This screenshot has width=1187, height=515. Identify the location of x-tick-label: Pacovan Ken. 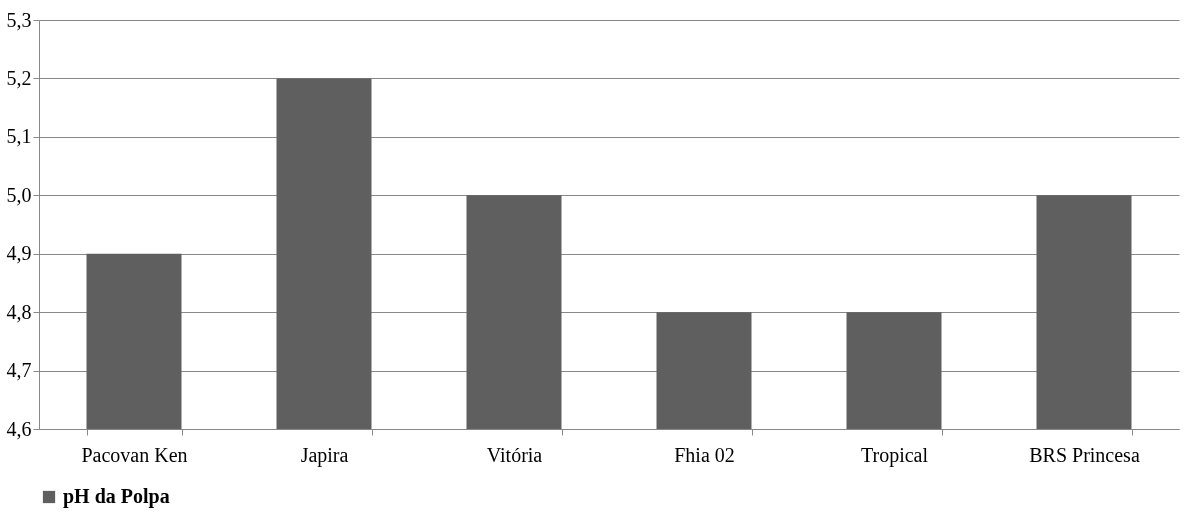
(134, 454).